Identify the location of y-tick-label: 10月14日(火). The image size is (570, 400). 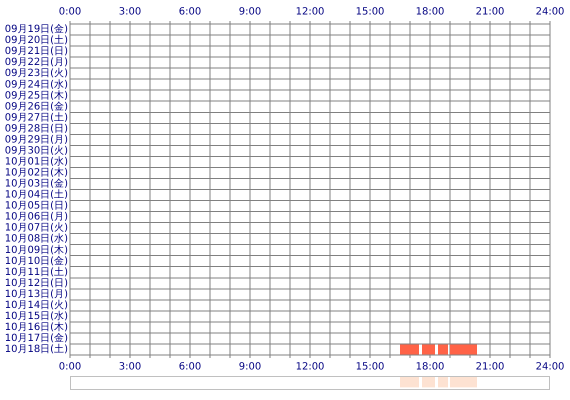
(36, 304).